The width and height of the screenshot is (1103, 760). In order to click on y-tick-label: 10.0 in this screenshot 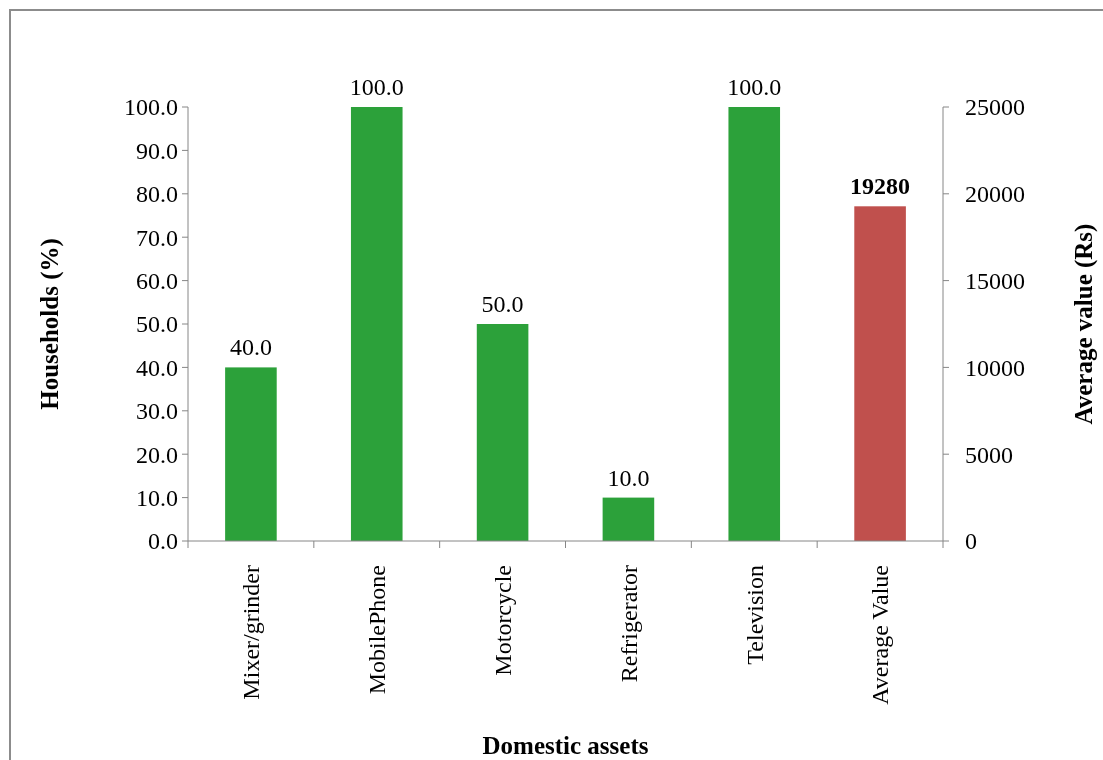, I will do `click(157, 498)`.